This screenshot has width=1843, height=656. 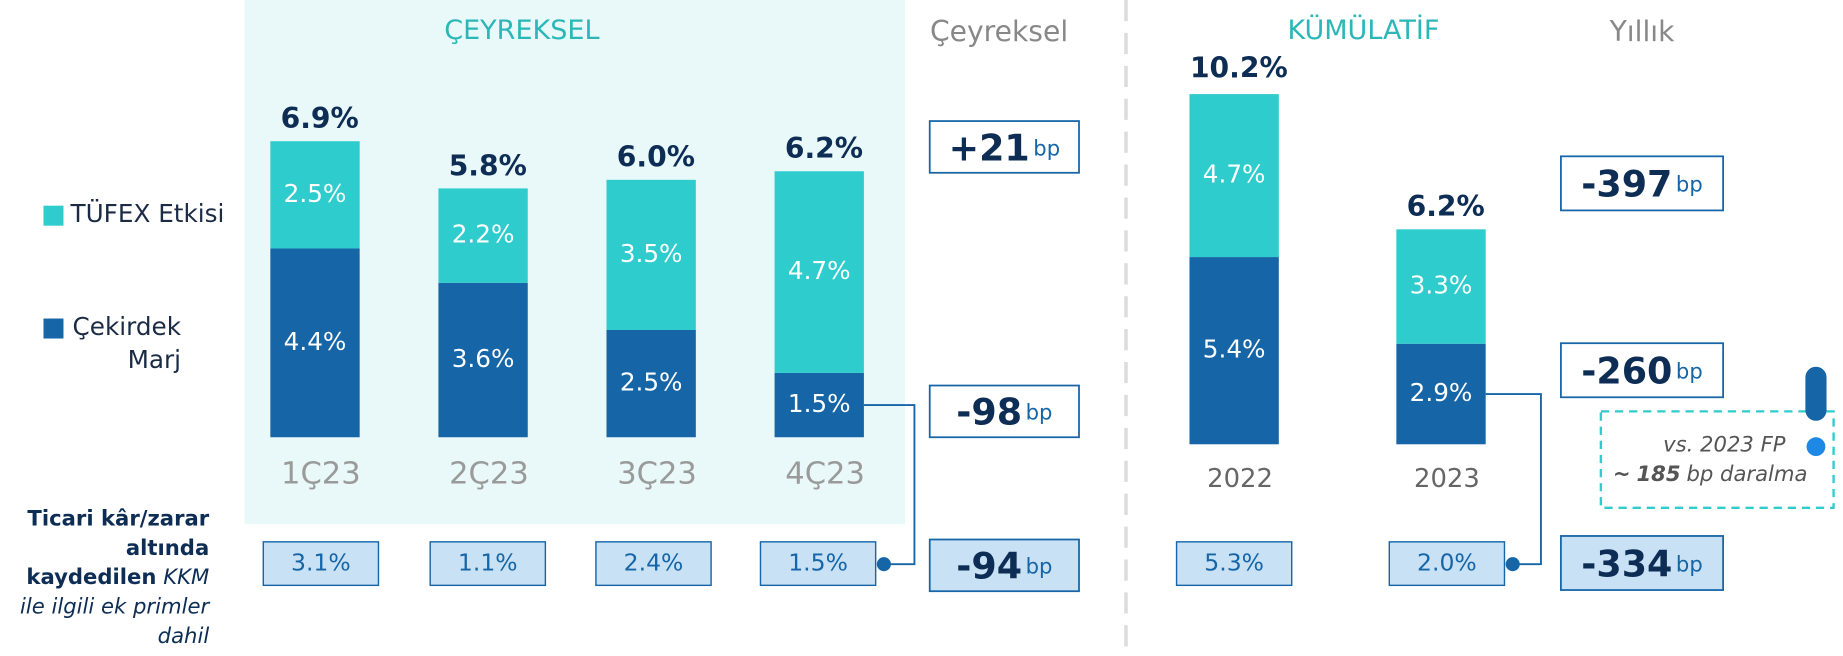 I want to click on alert-dot, so click(x=1816, y=447).